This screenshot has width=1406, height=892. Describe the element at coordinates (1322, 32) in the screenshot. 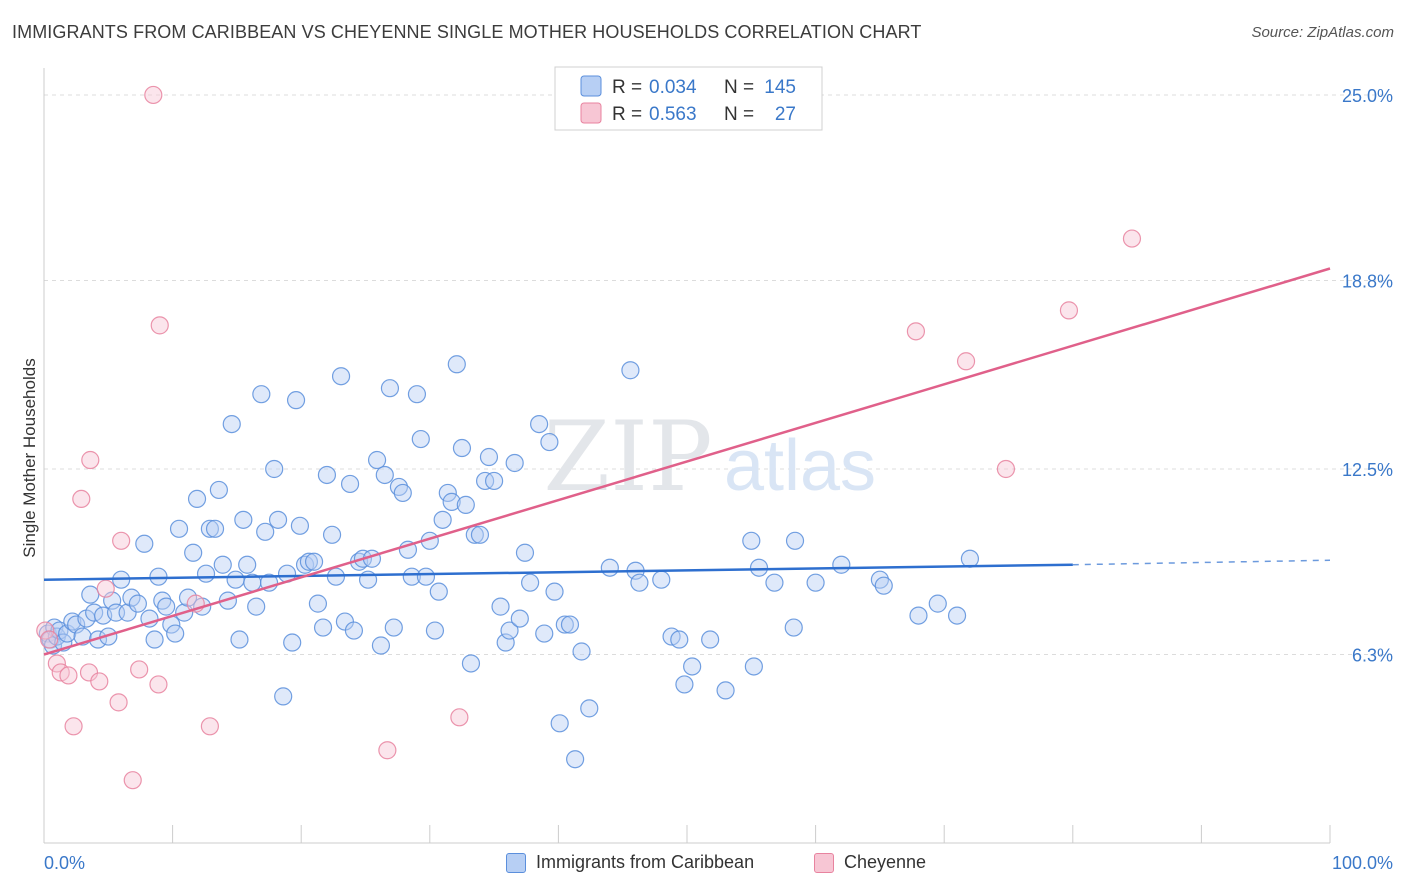

I see `source-credit: Source: ZipAtlas.com` at that location.